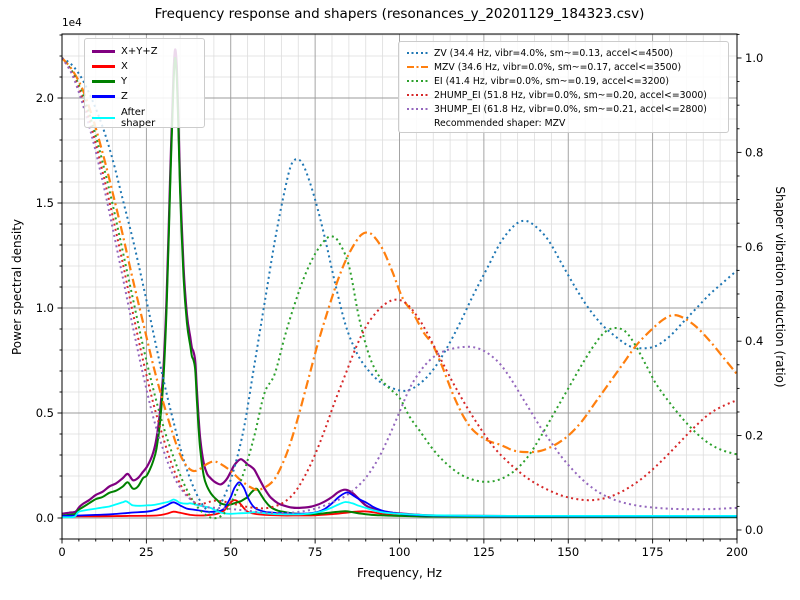 This screenshot has height=600, width=800. Describe the element at coordinates (417, 67) in the screenshot. I see `legend-swatch-mzv` at that location.